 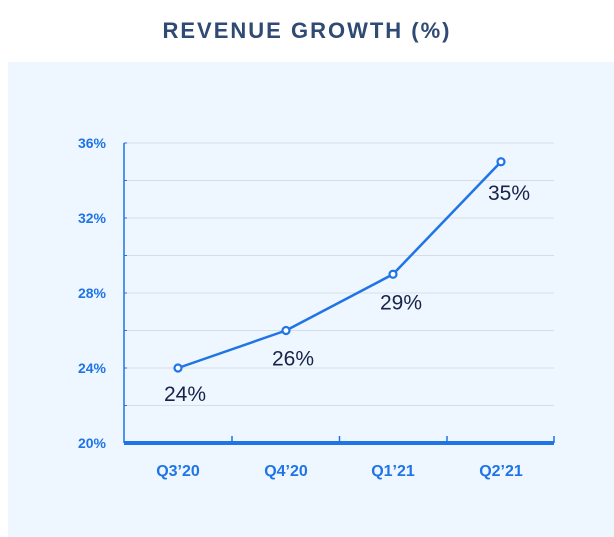 What do you see at coordinates (393, 471) in the screenshot?
I see `x-tick-label: Q1’21` at bounding box center [393, 471].